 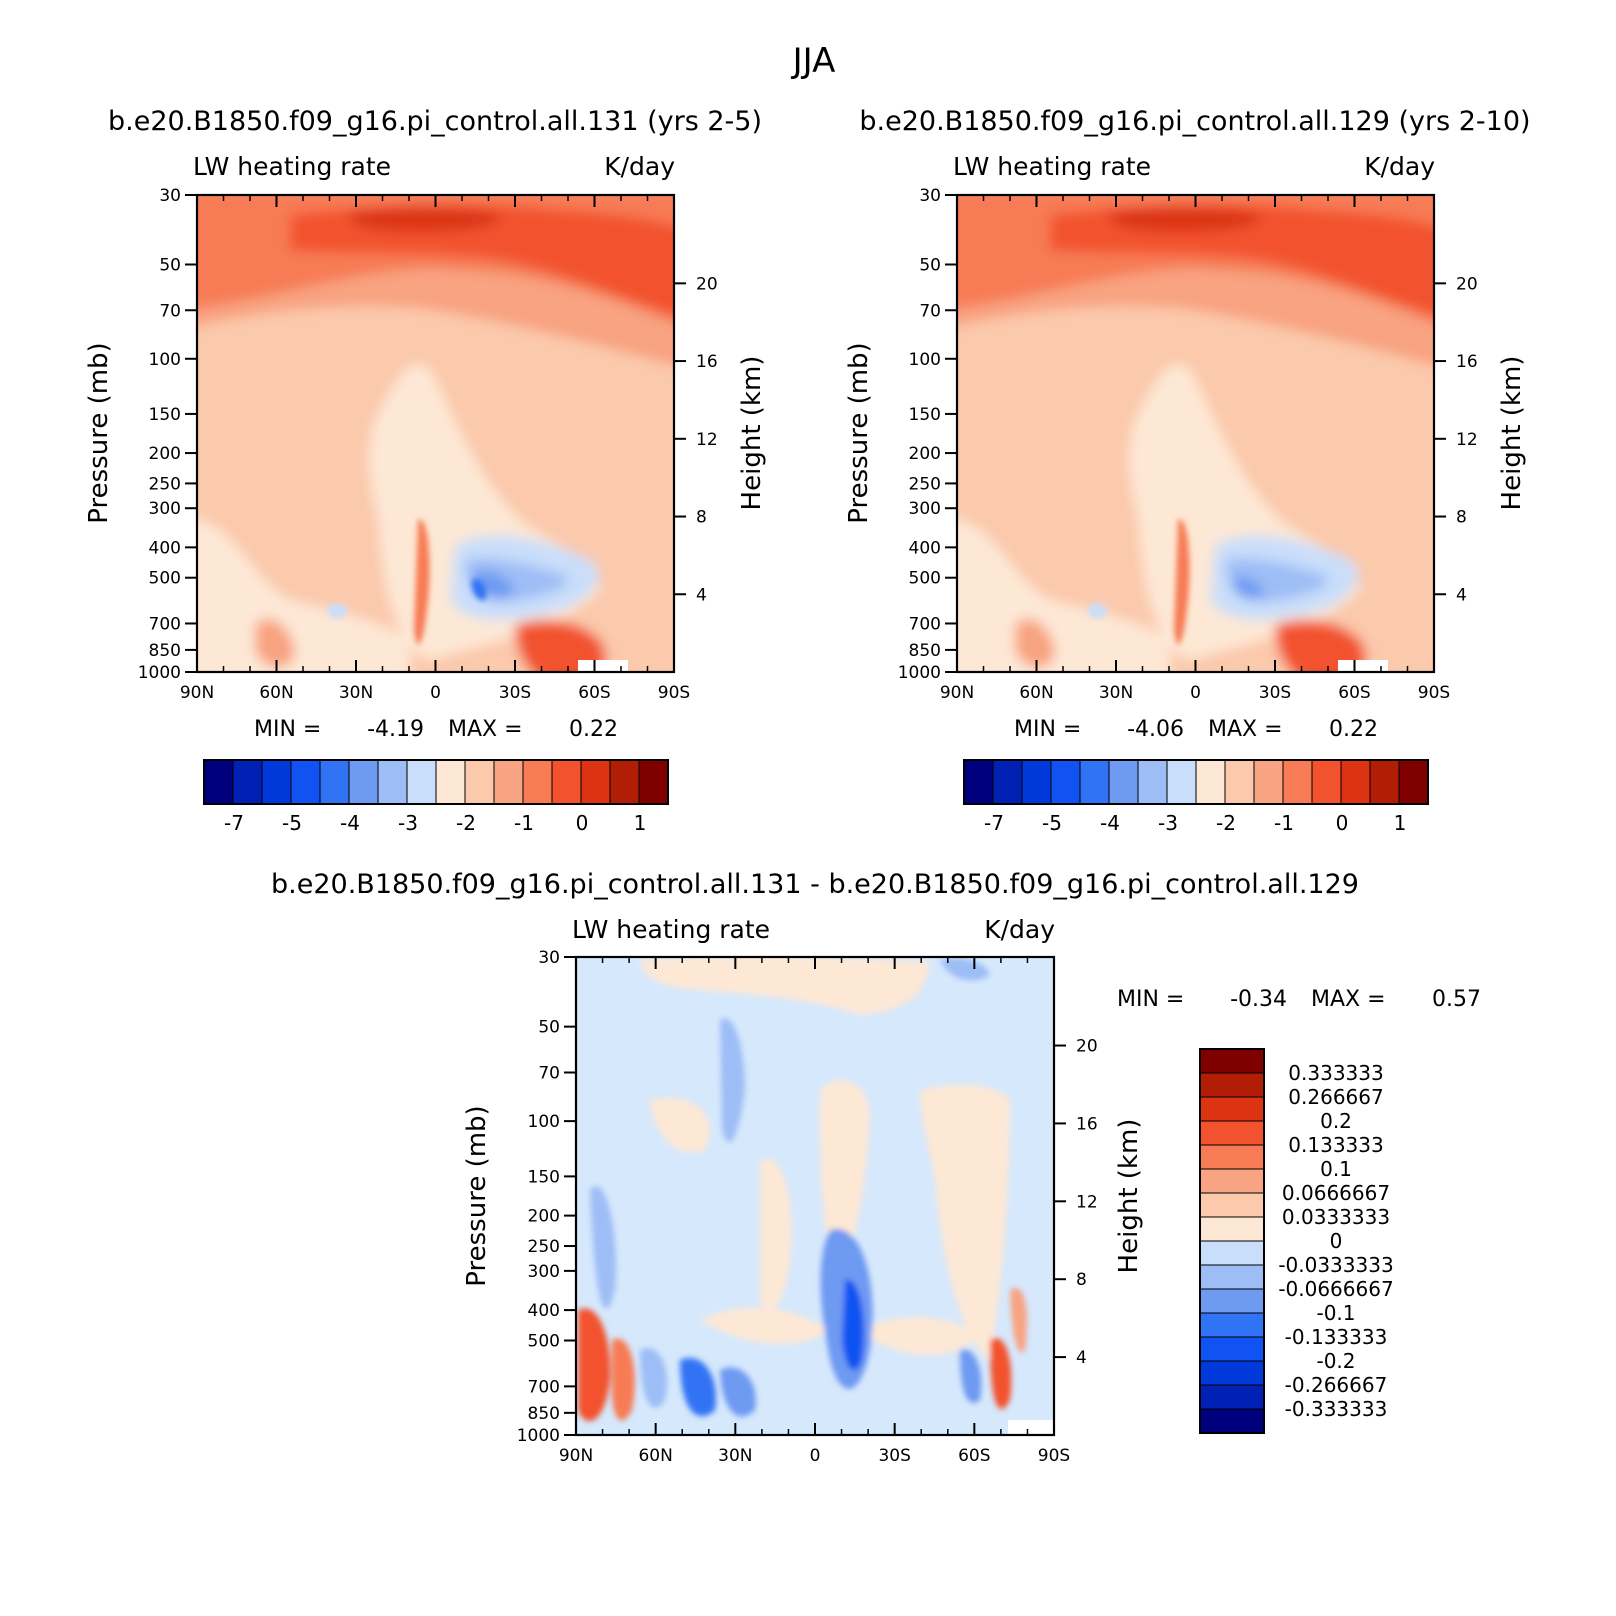 I want to click on colorbar-label: -0.133333, so click(x=1336, y=1337).